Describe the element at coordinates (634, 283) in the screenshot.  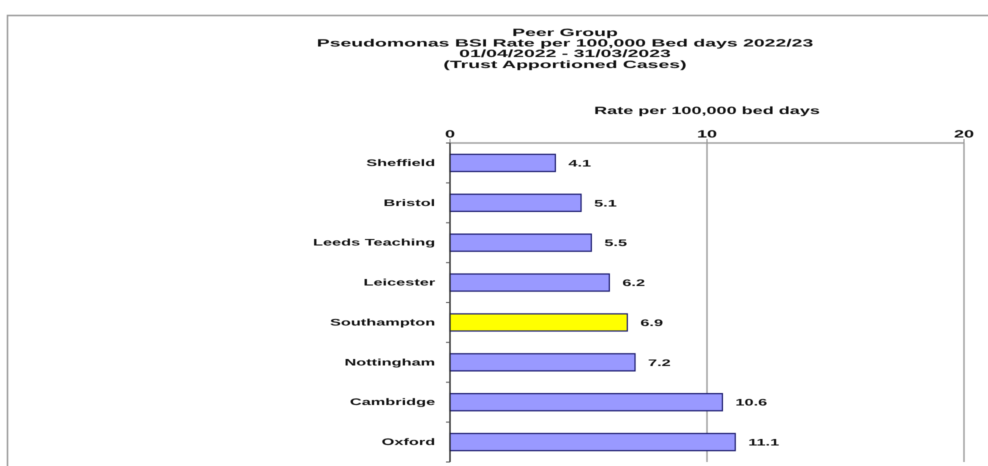
I see `data-label: 6.2` at that location.